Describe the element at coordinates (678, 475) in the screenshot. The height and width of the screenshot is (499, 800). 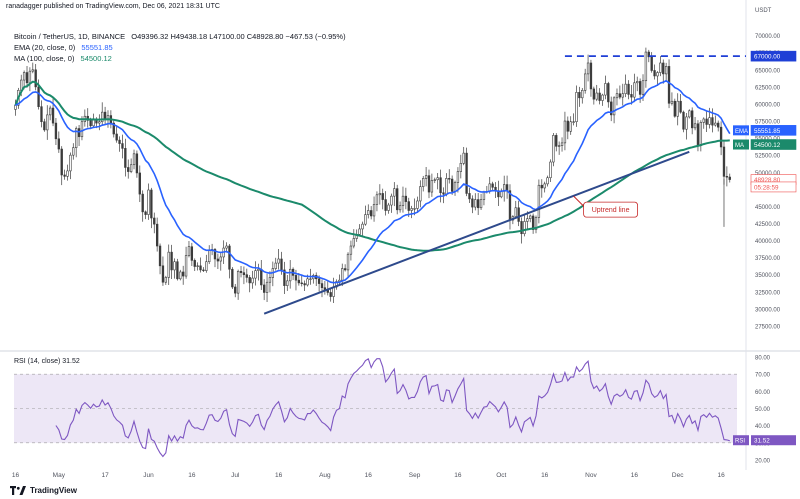
I see `time-tick-label: Dec` at that location.